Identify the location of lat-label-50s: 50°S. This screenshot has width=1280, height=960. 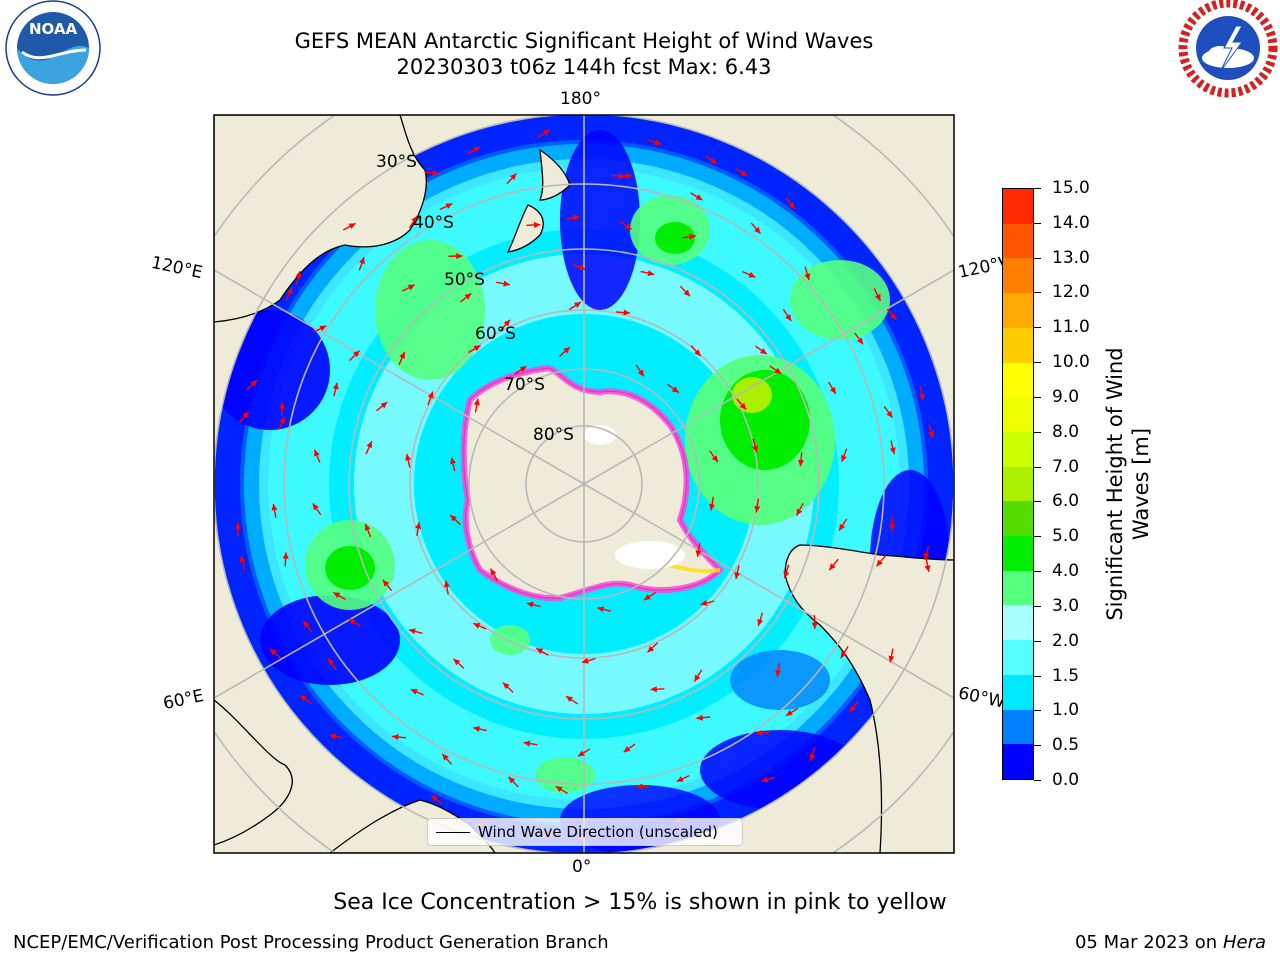
(464, 280).